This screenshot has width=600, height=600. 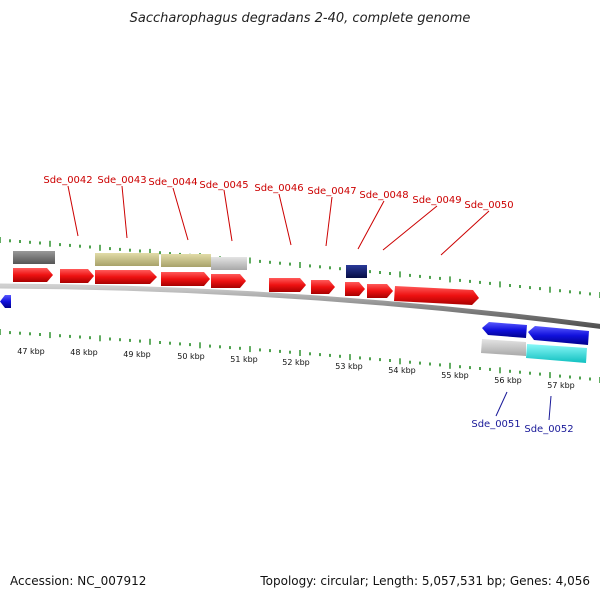 I want to click on genome-backbone, so click(x=300, y=306).